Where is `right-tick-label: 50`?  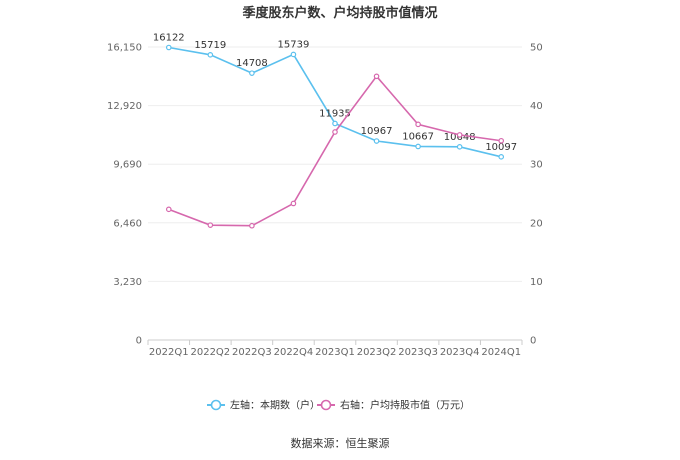 right-tick-label: 50 is located at coordinates (536, 48).